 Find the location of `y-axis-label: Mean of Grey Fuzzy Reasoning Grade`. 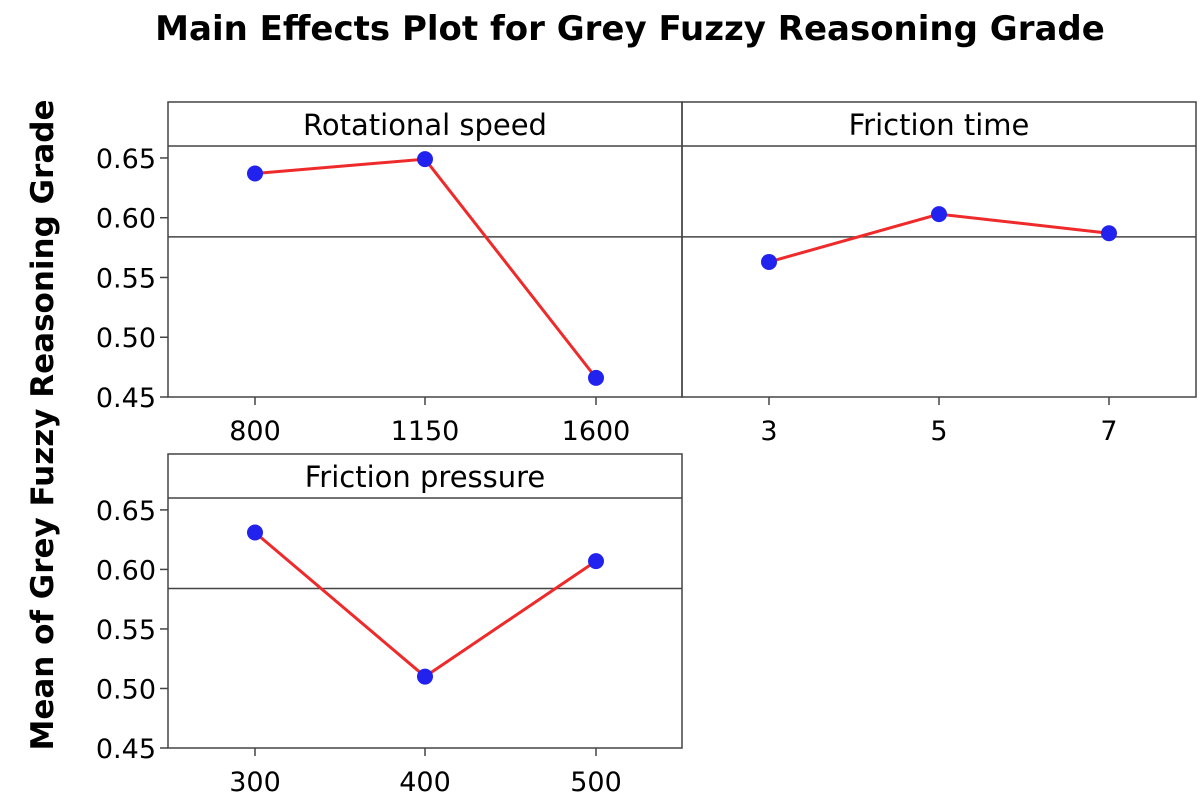

y-axis-label: Mean of Grey Fuzzy Reasoning Grade is located at coordinates (43, 425).